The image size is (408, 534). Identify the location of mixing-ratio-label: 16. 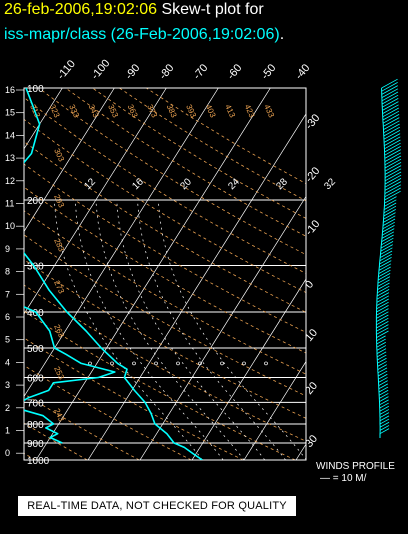
(138, 184).